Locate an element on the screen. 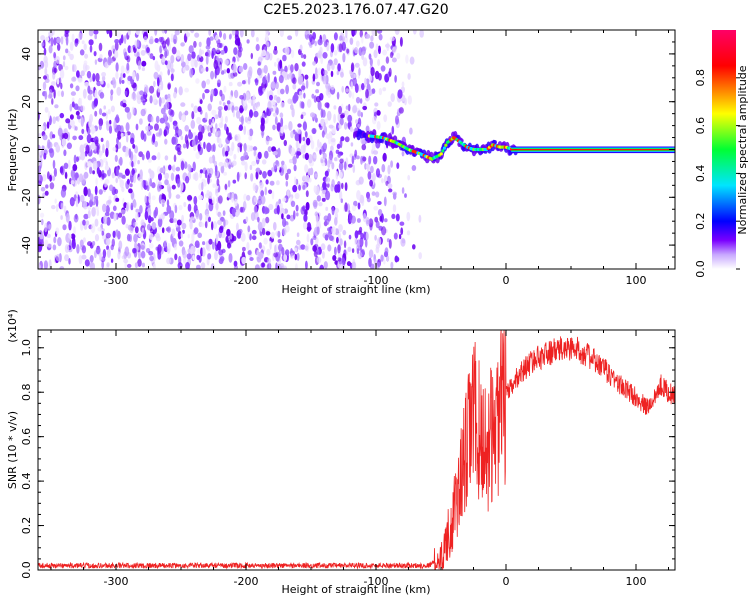  snr-x-tick-label: 100 is located at coordinates (636, 581).